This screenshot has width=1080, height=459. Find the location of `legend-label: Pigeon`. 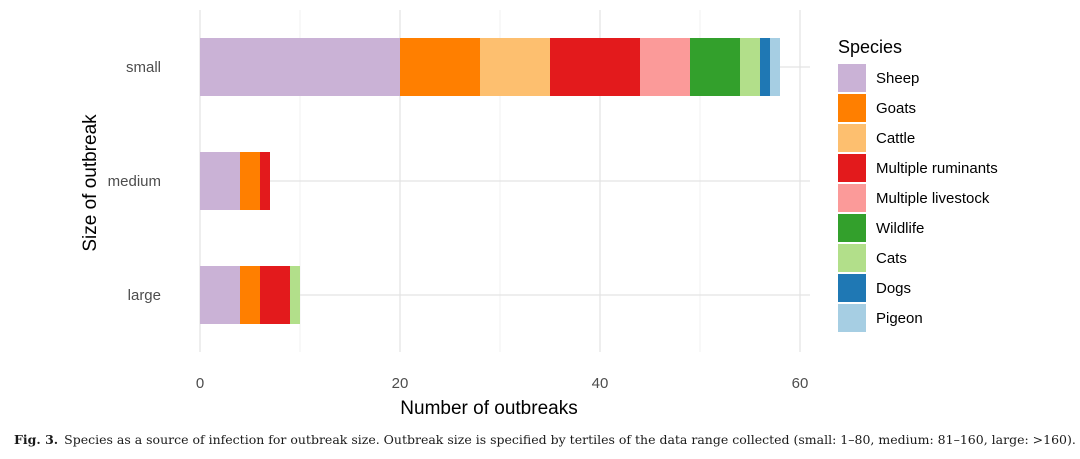

legend-label: Pigeon is located at coordinates (899, 318).